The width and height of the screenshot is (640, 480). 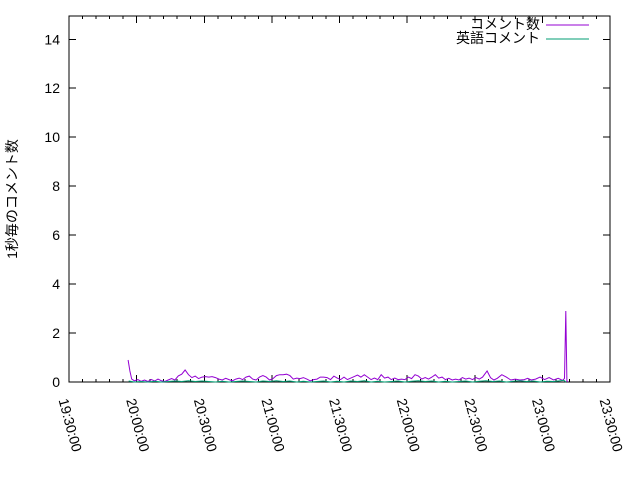 I want to click on y-axis-tick-label: 0, so click(x=56, y=382).